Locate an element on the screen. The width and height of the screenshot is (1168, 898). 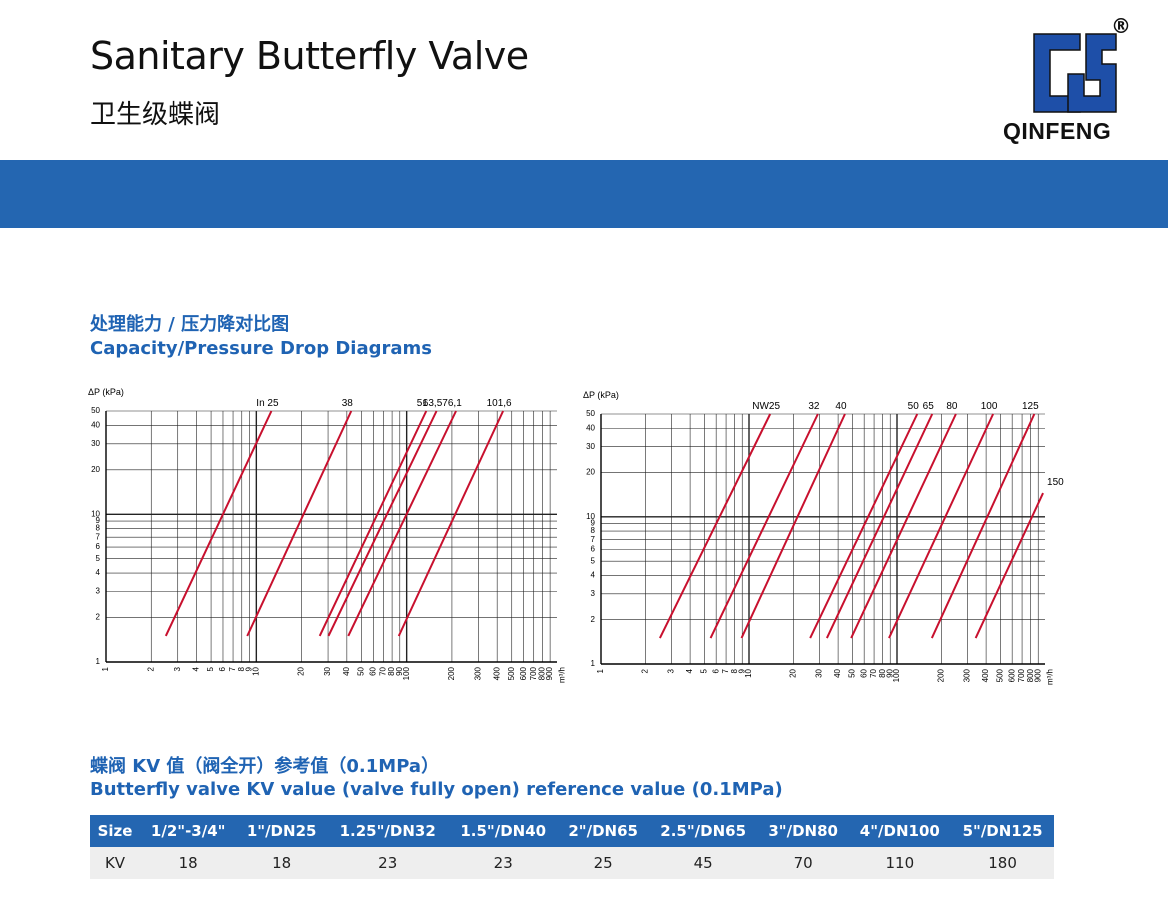
series-label: In 25 is located at coordinates (267, 403).